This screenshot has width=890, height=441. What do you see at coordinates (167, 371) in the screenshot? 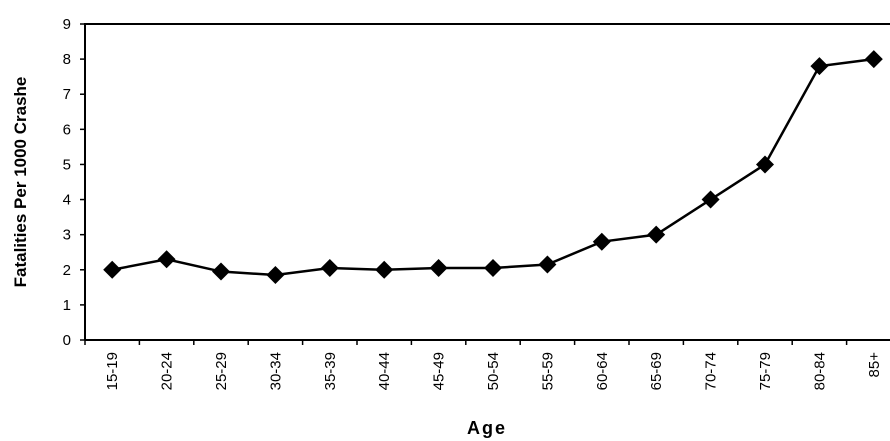
I see `x-tick-label: 20-24` at bounding box center [167, 371].